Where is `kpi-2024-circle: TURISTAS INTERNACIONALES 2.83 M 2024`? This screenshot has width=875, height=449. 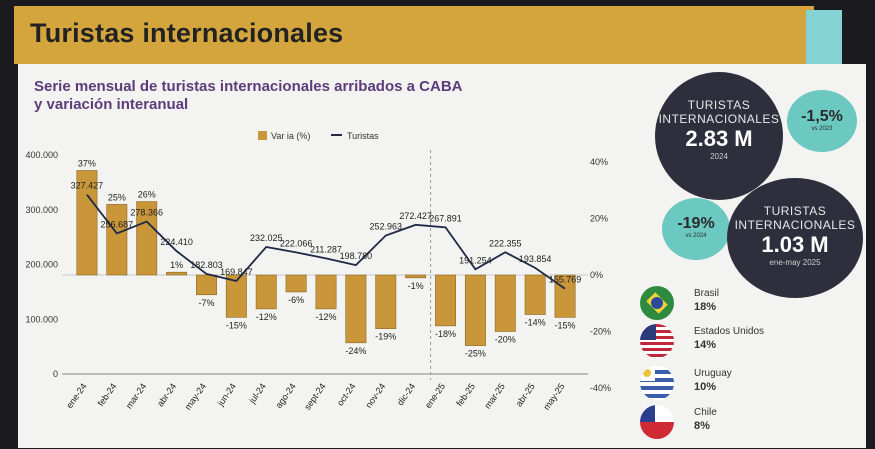
kpi-2024-circle: TURISTAS INTERNACIONALES 2.83 M 2024 is located at coordinates (719, 136).